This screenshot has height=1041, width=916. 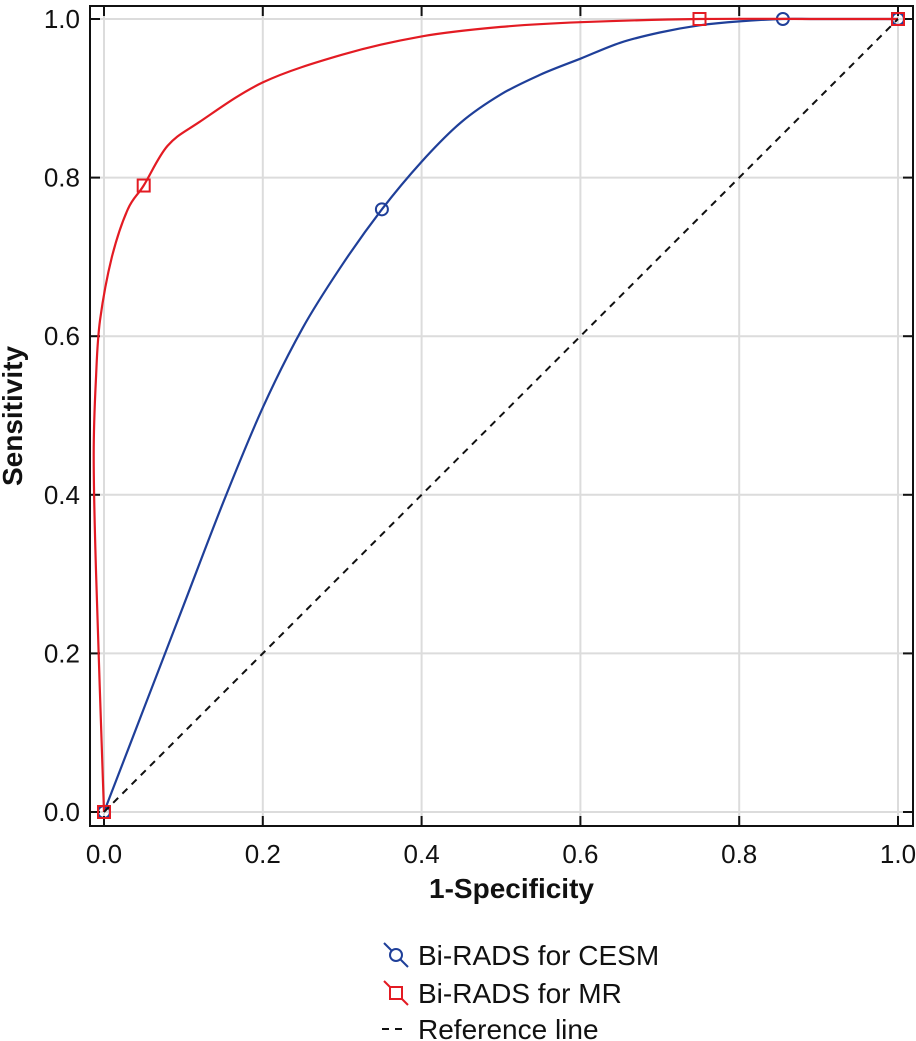 What do you see at coordinates (263, 854) in the screenshot?
I see `x-tick-label: 0.2` at bounding box center [263, 854].